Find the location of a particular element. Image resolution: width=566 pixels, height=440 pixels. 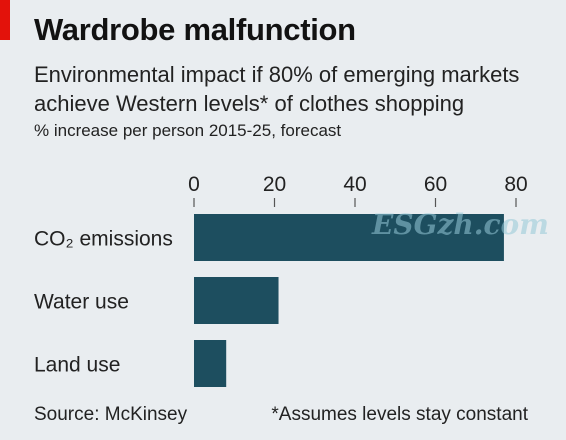

brand-accent-bar is located at coordinates (5, 20).